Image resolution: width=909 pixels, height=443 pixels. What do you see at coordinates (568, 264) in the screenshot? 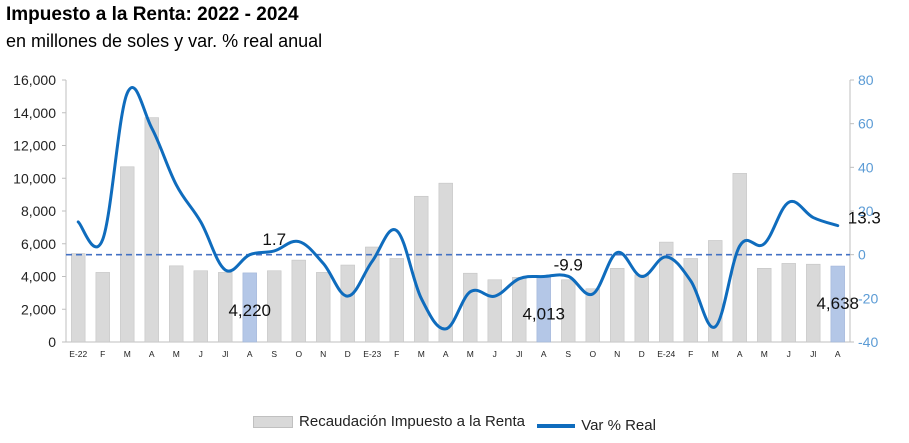
I see `data-label: -9.9` at bounding box center [568, 264].